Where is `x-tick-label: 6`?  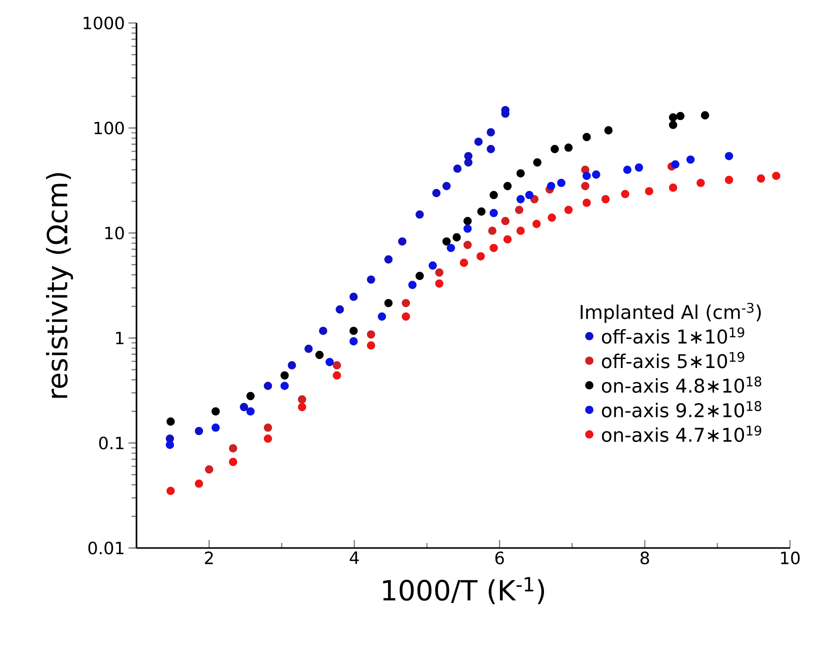 x-tick-label: 6 is located at coordinates (499, 558).